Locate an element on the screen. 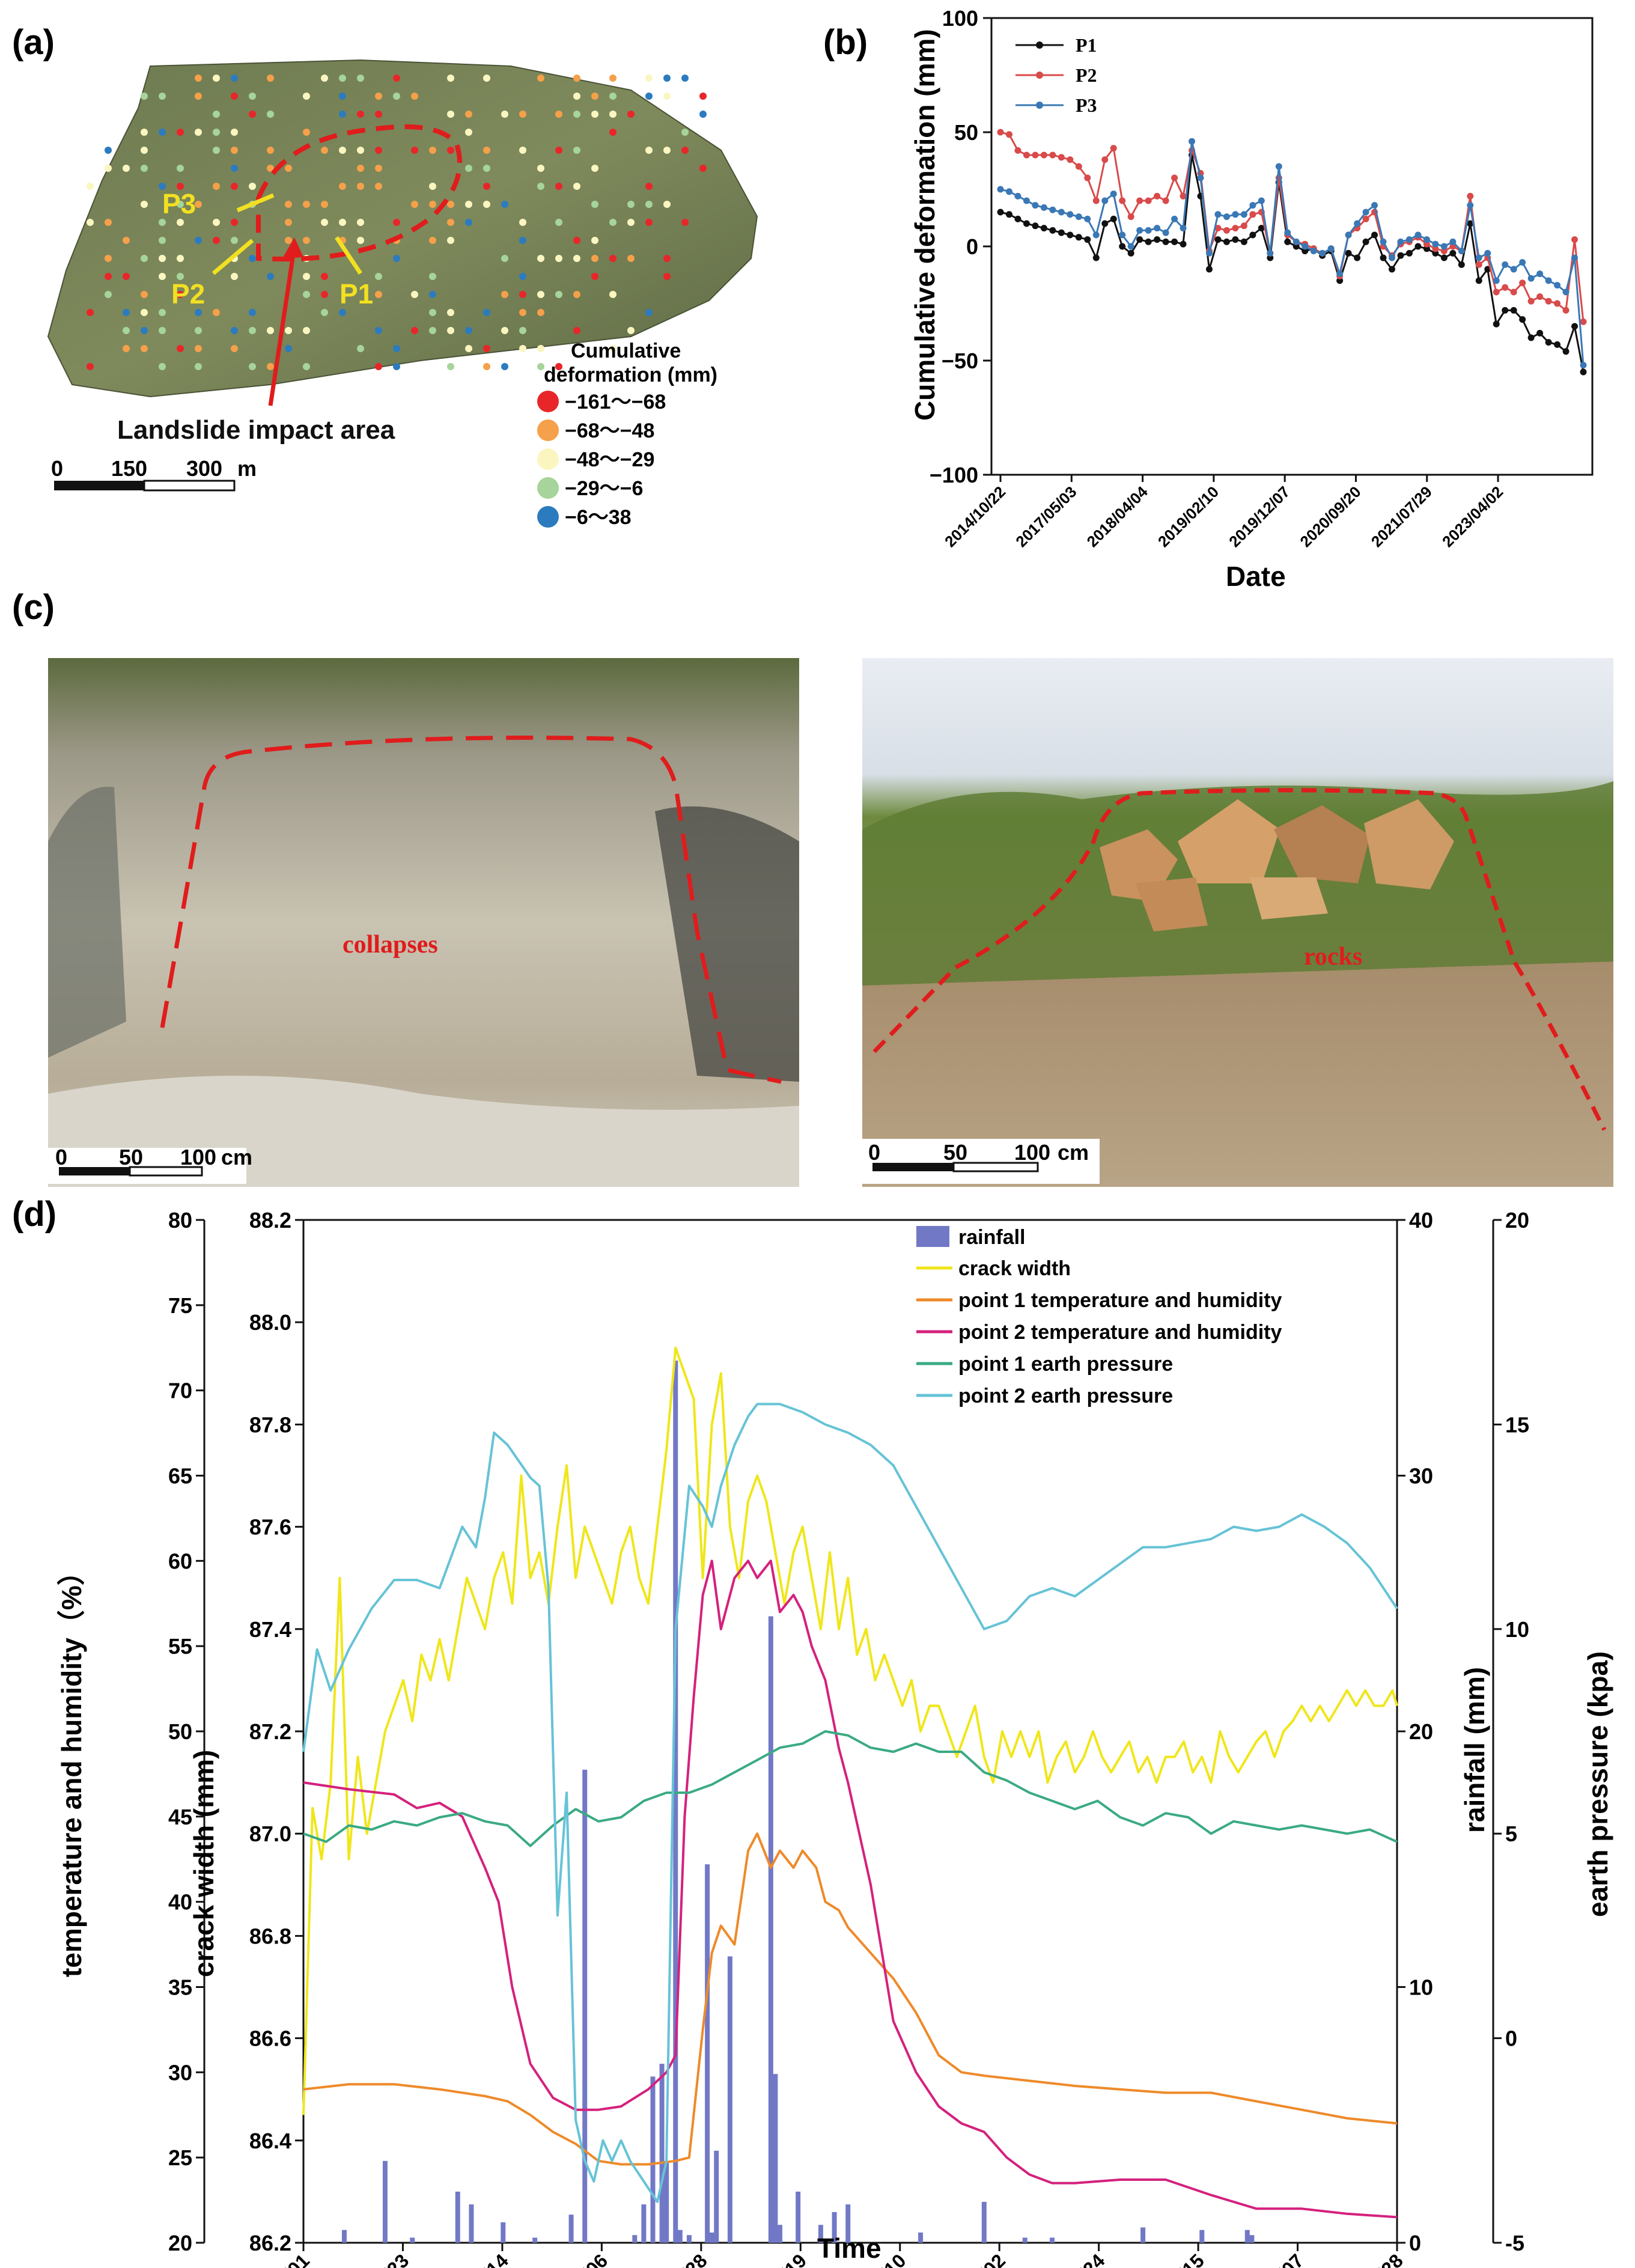  scale-tick-150: 150 is located at coordinates (129, 469).